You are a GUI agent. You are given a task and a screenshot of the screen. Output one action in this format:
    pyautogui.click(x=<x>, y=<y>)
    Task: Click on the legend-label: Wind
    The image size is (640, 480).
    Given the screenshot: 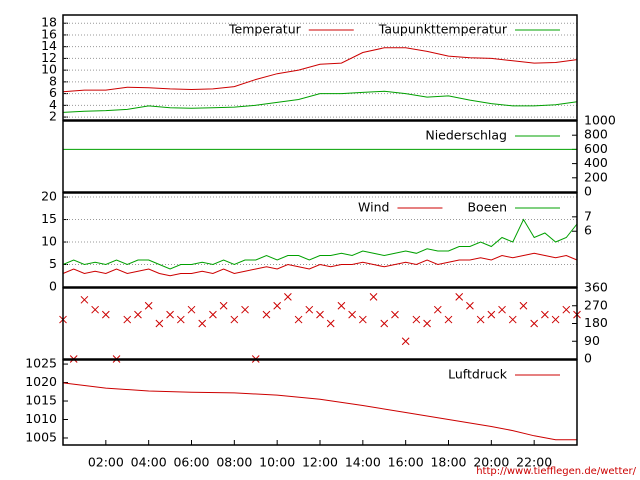 What is the action you would take?
    pyautogui.click(x=373, y=207)
    